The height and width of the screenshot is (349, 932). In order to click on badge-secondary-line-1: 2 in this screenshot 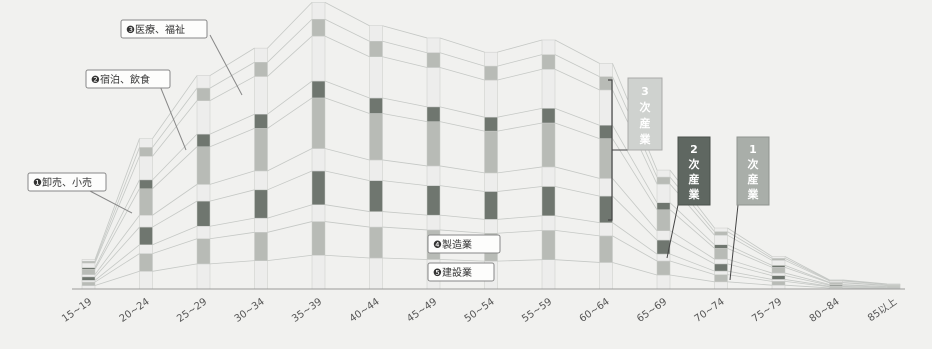, I will do `click(694, 149)`.